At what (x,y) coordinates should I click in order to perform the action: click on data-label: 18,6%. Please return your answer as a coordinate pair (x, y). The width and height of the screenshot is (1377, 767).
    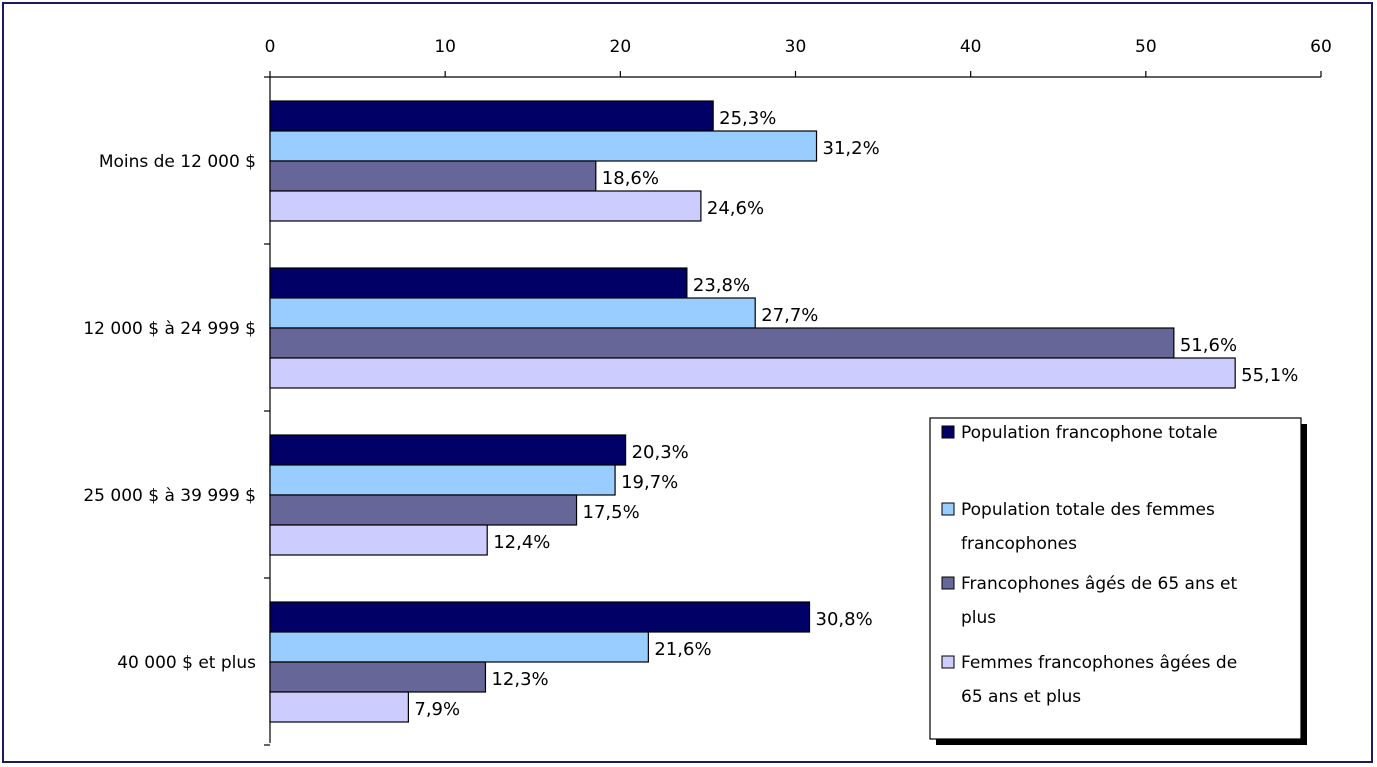
    Looking at the image, I should click on (630, 178).